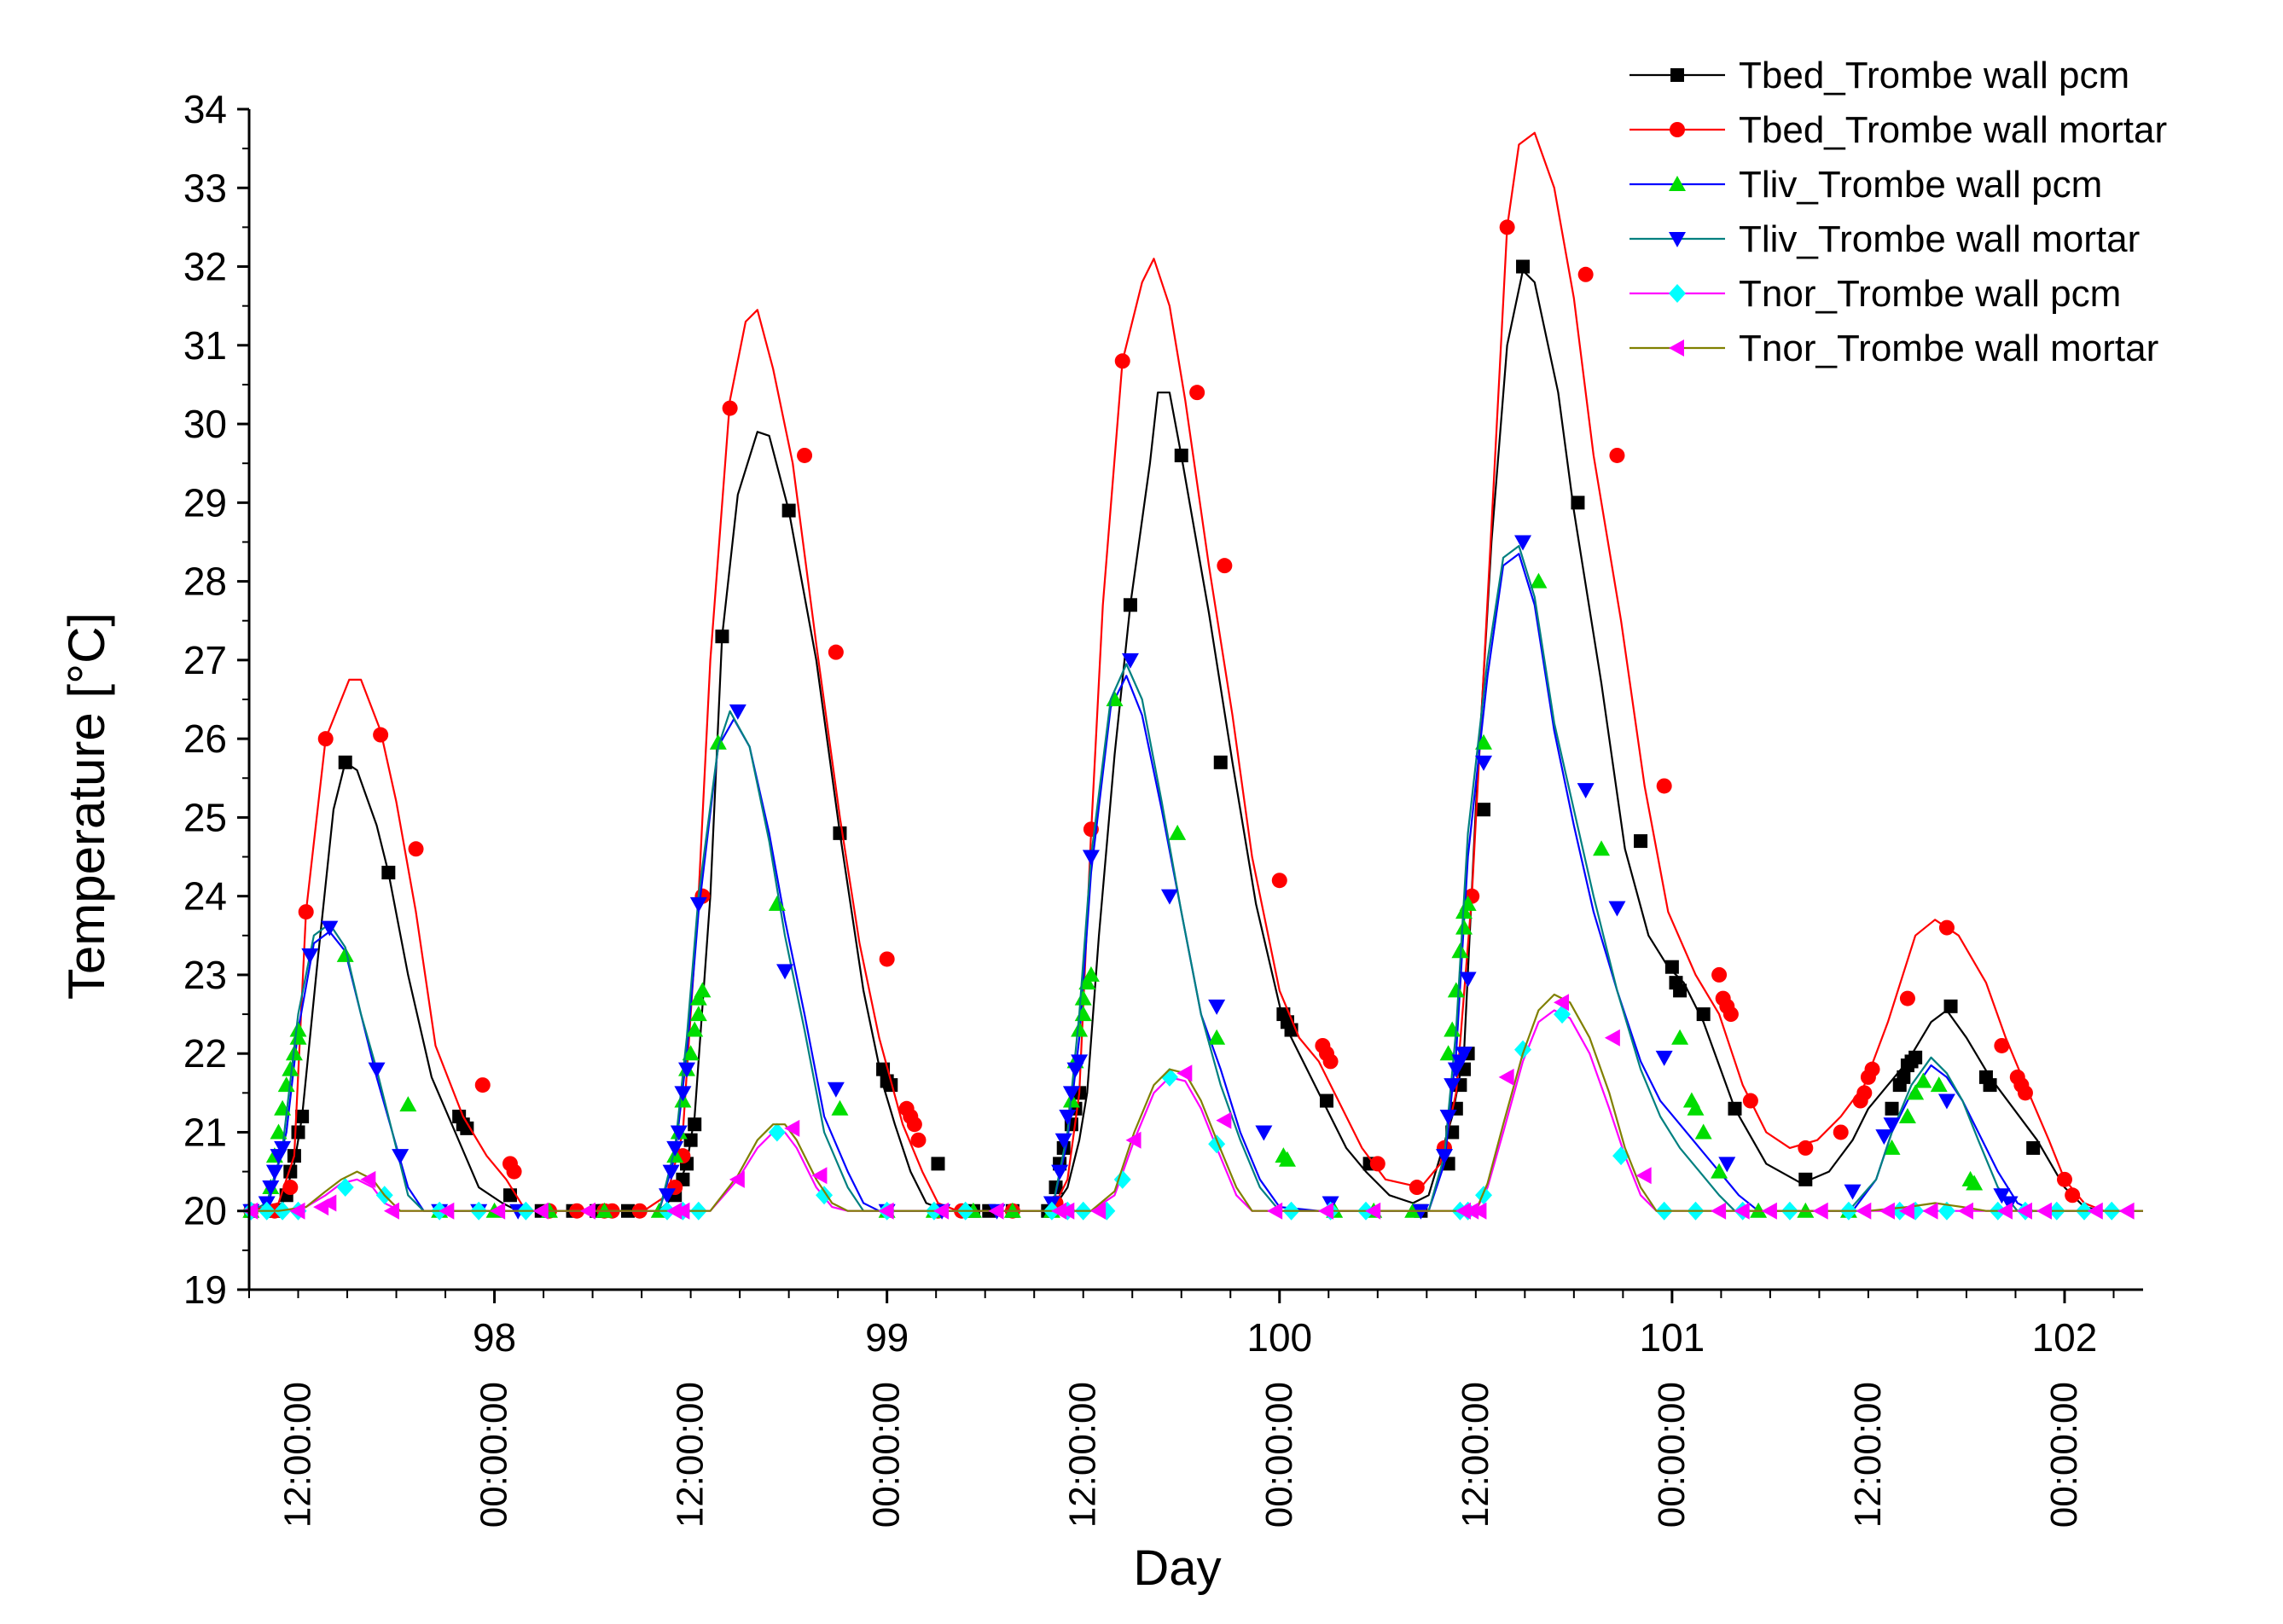 The height and width of the screenshot is (1624, 2283). I want to click on legend-label: Tnor_Trombe wall mortar, so click(1948, 348).